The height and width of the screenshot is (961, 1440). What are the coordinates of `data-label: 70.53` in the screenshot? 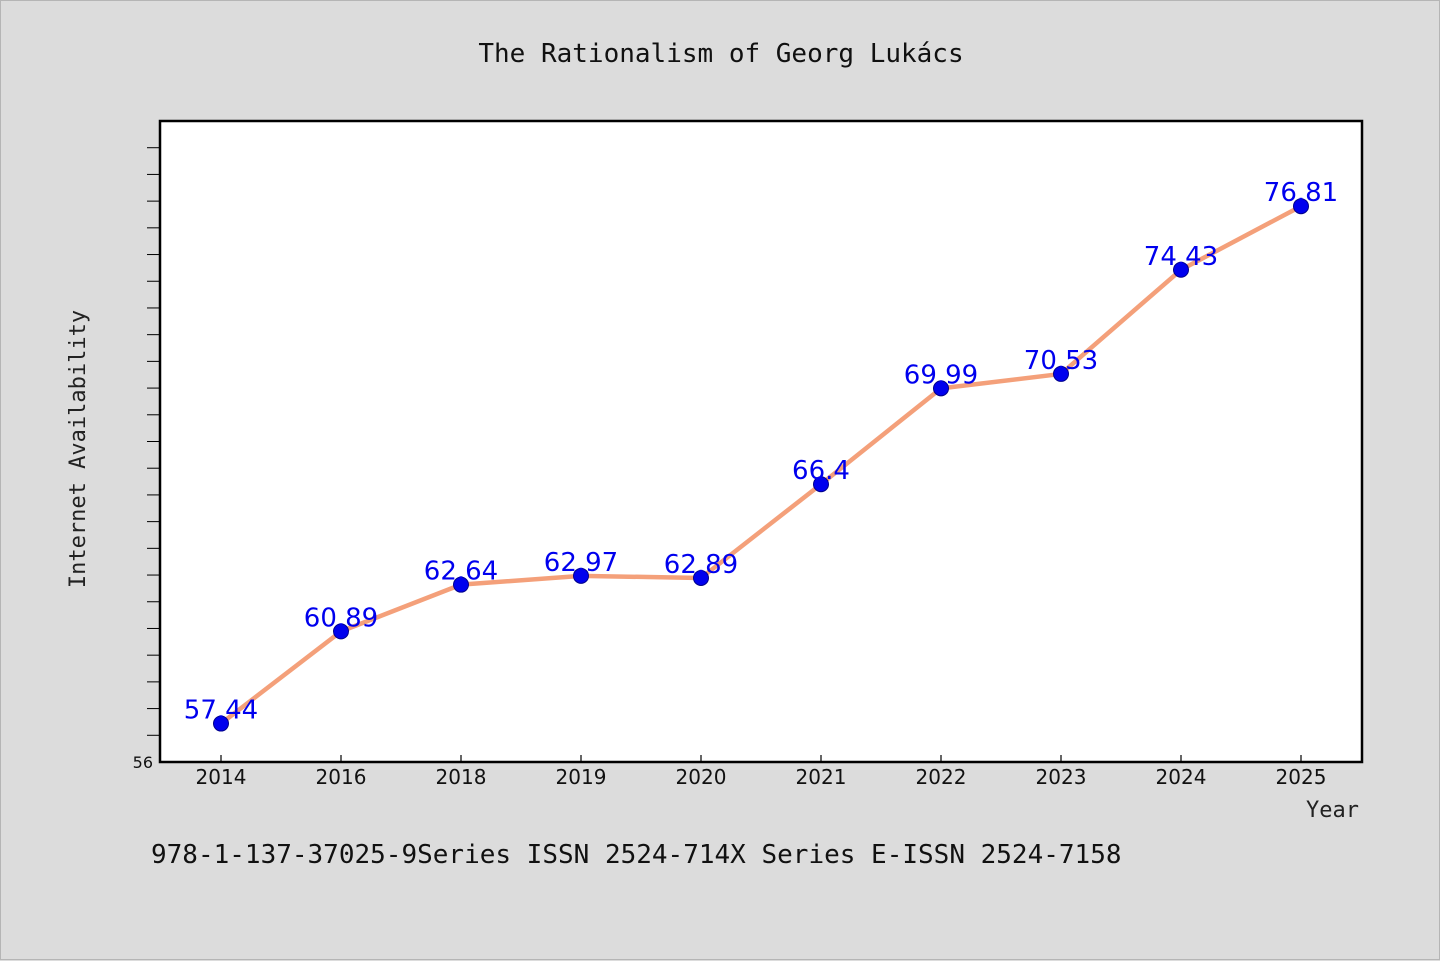 It's located at (1061, 361).